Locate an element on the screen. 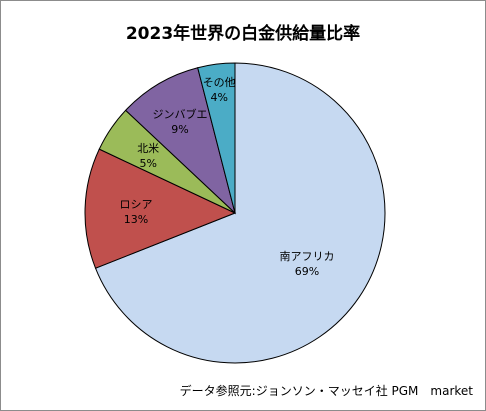 This screenshot has width=486, height=411. source-note: データ参照元:ジョンソン・マッセイ社 PGM market is located at coordinates (326, 391).